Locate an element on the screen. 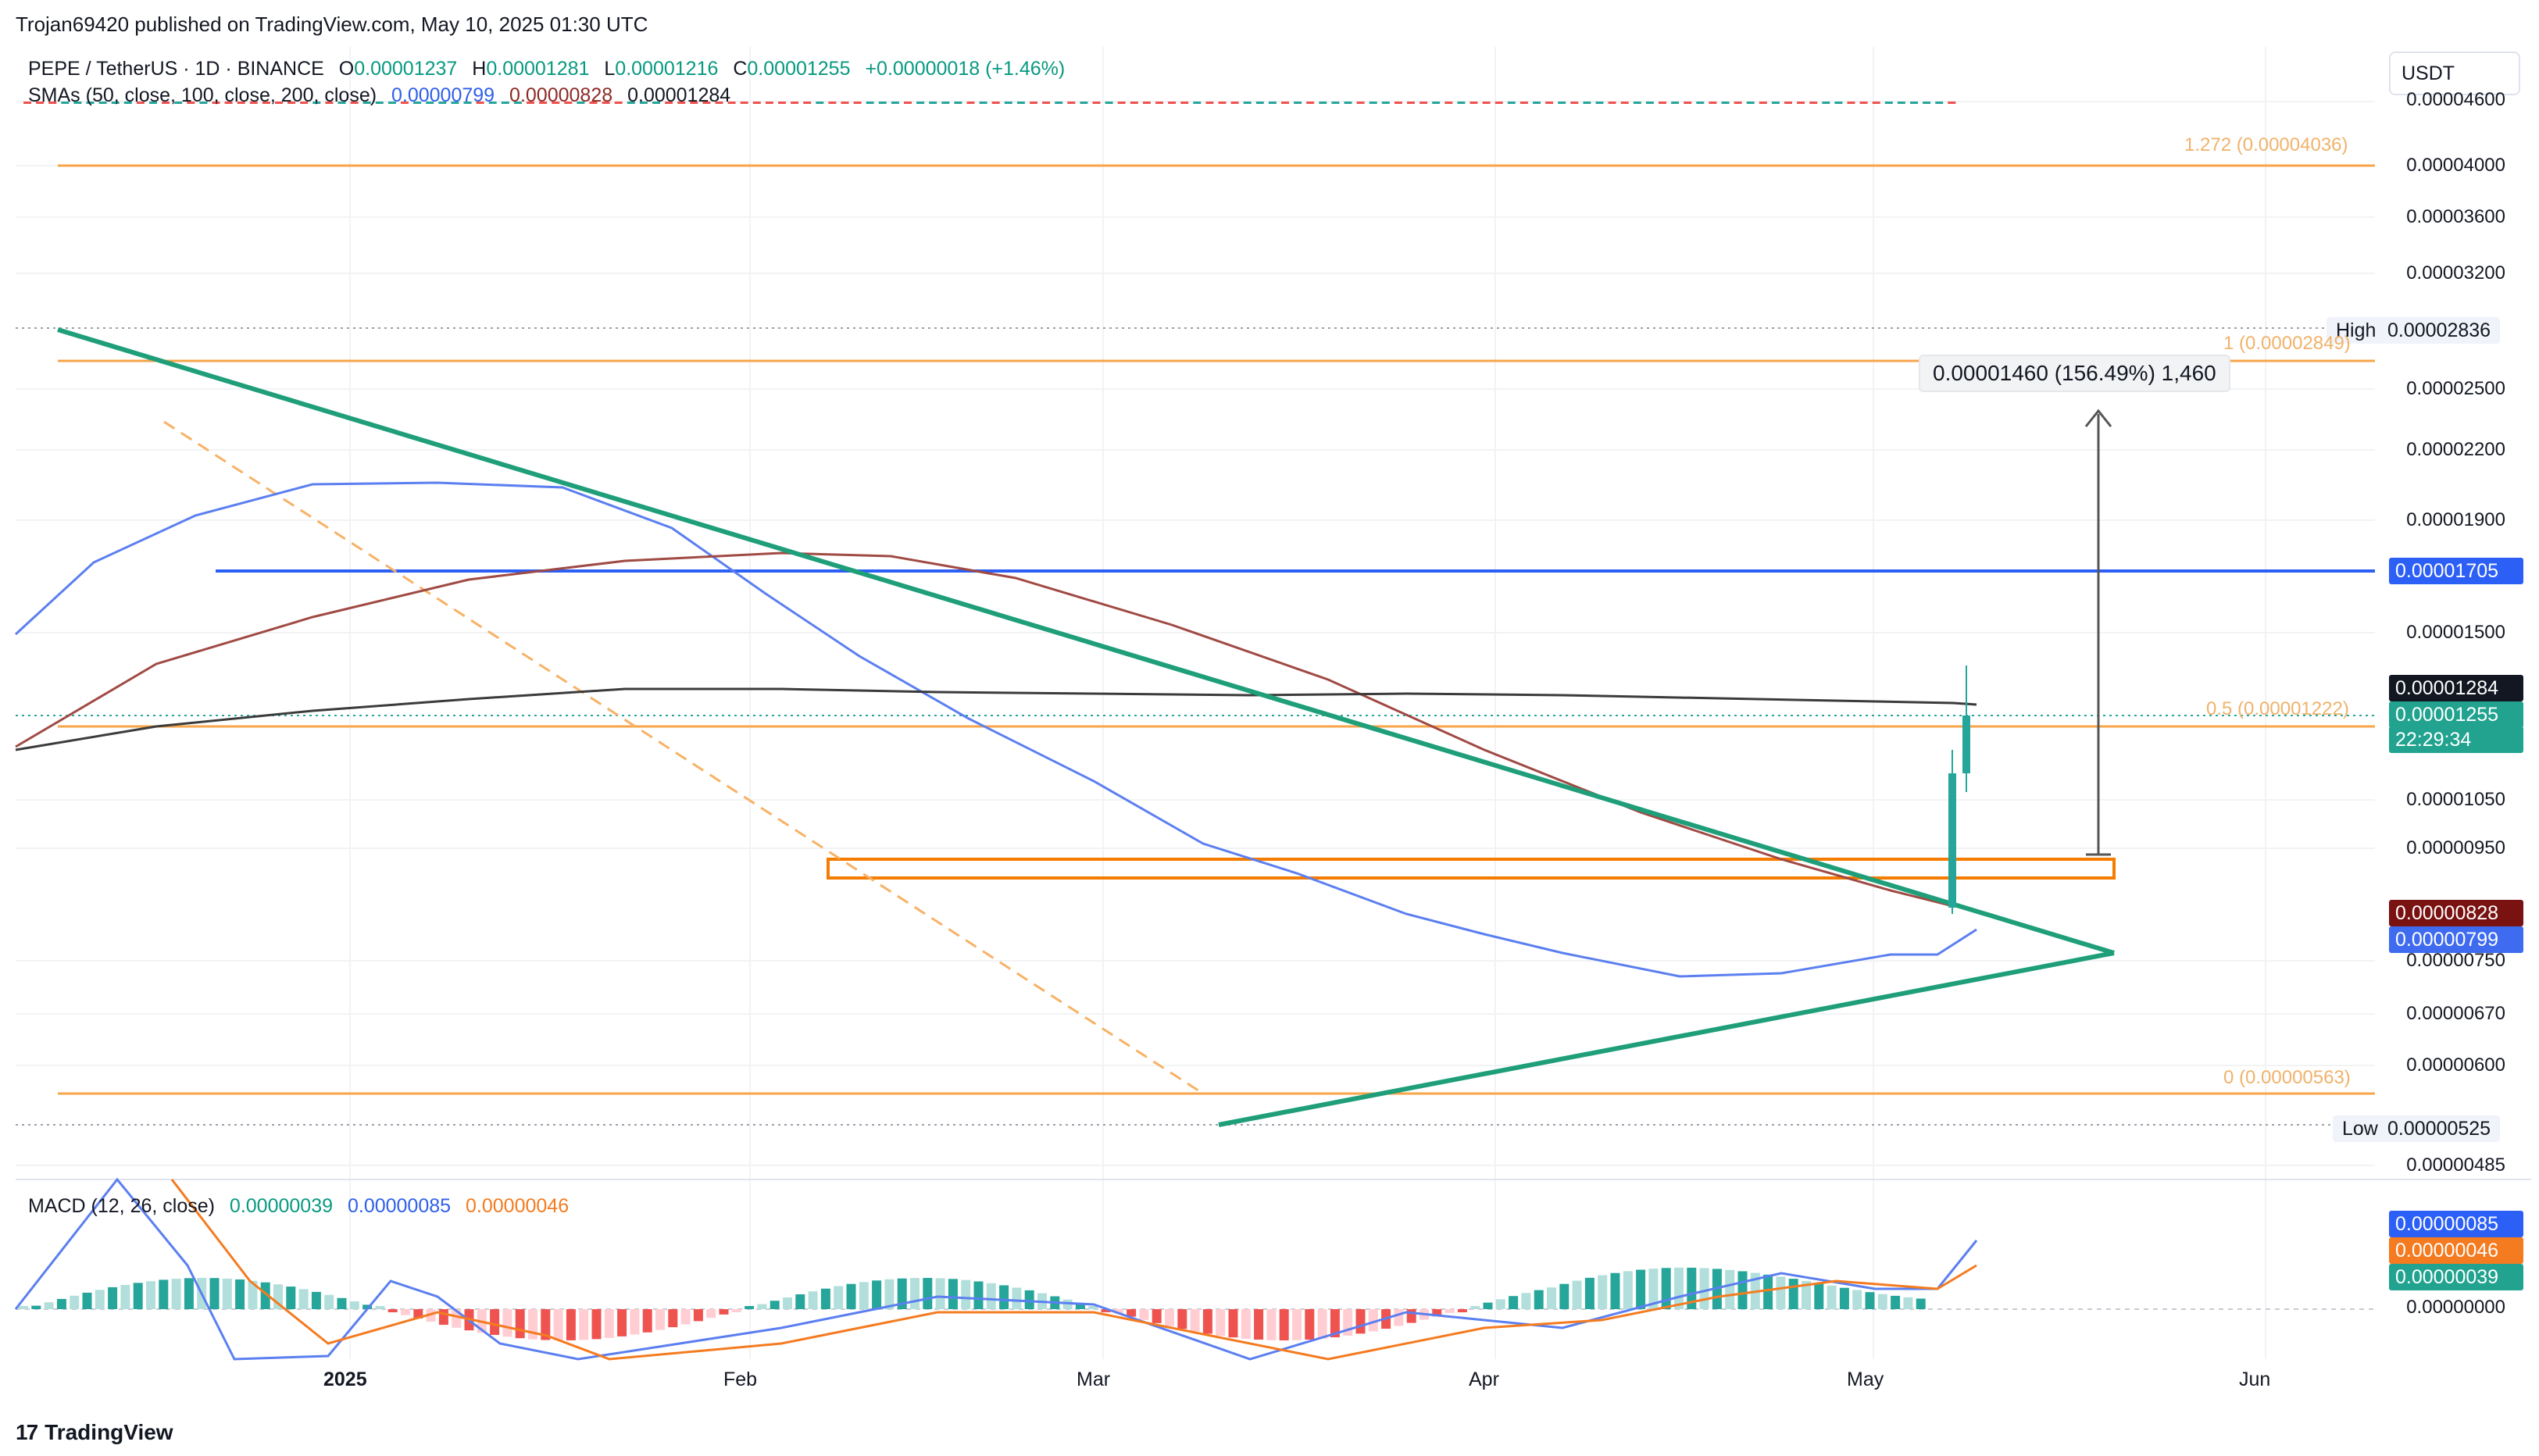  macd-line-value: 0.00000085 is located at coordinates (400, 1206).